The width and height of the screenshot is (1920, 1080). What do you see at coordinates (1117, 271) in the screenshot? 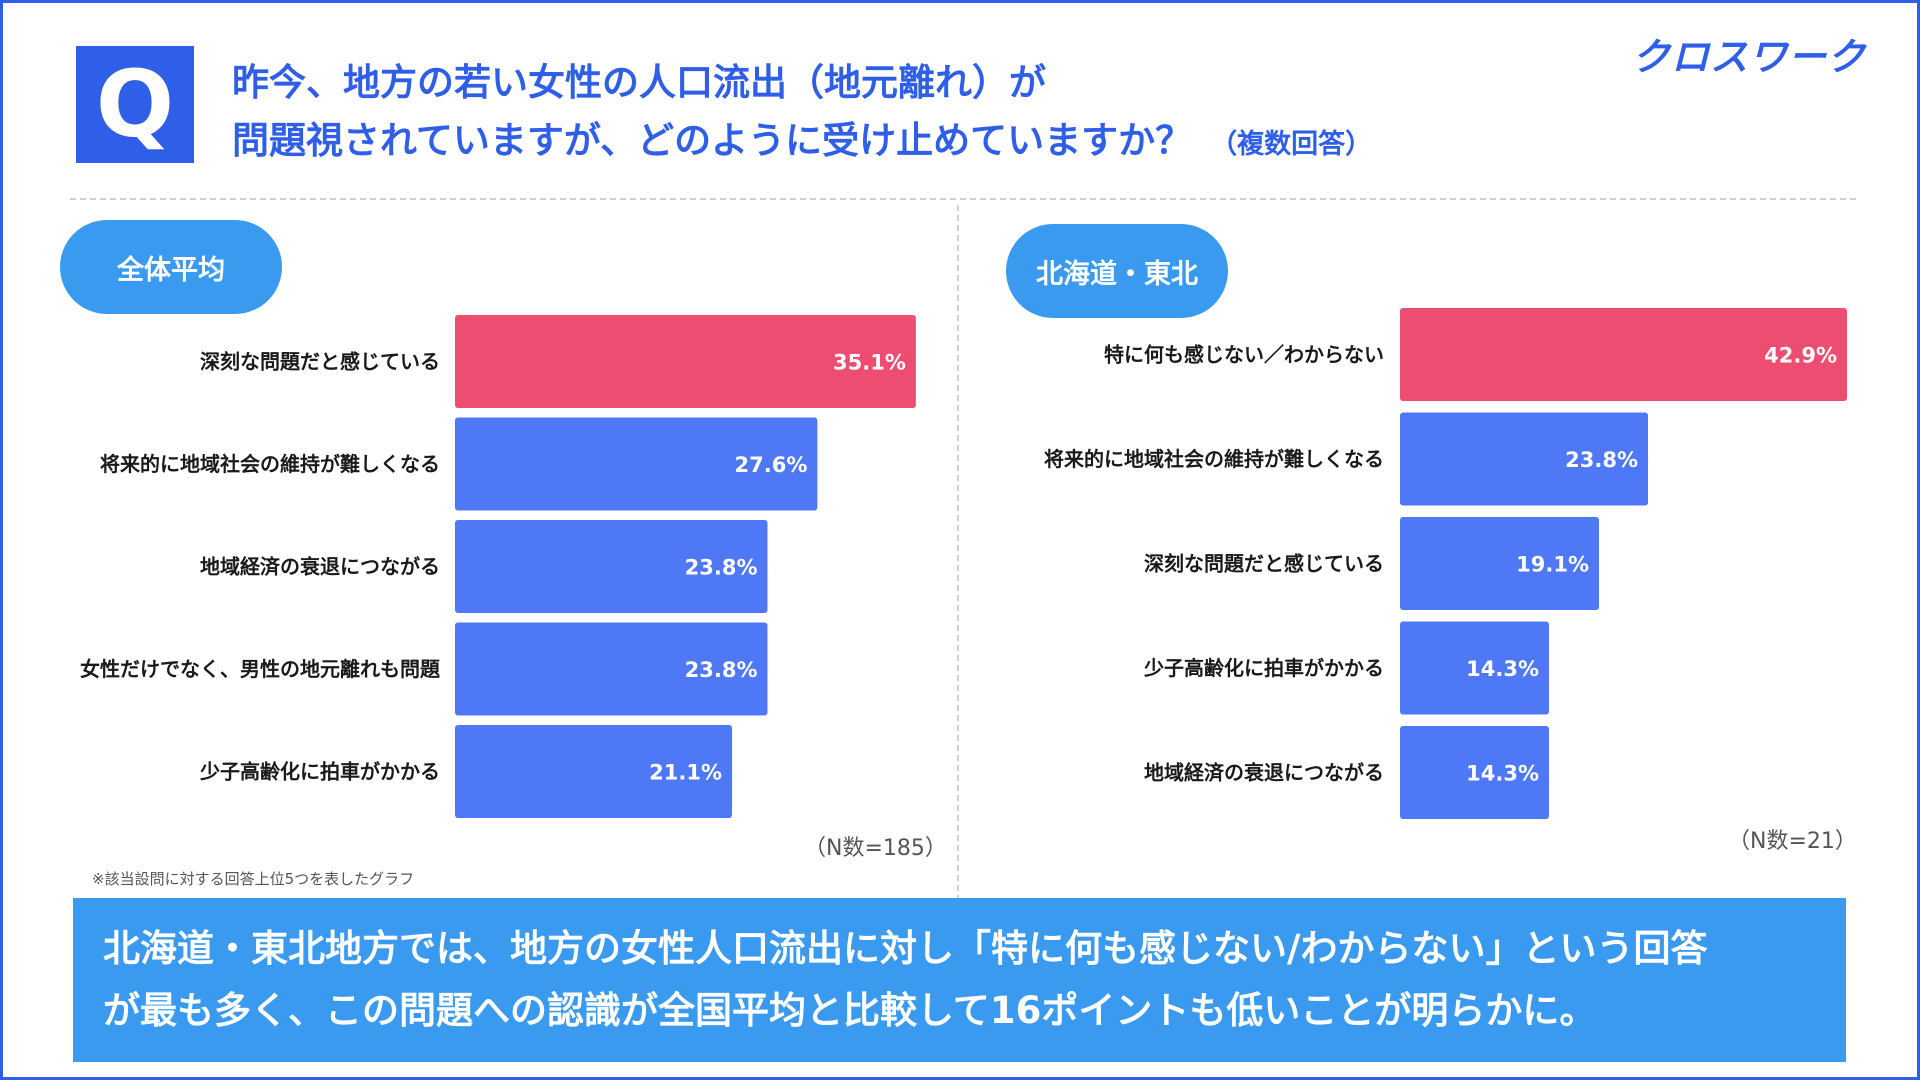
I see `panel-label-hokkaido-tohoku: 北海道・東北` at bounding box center [1117, 271].